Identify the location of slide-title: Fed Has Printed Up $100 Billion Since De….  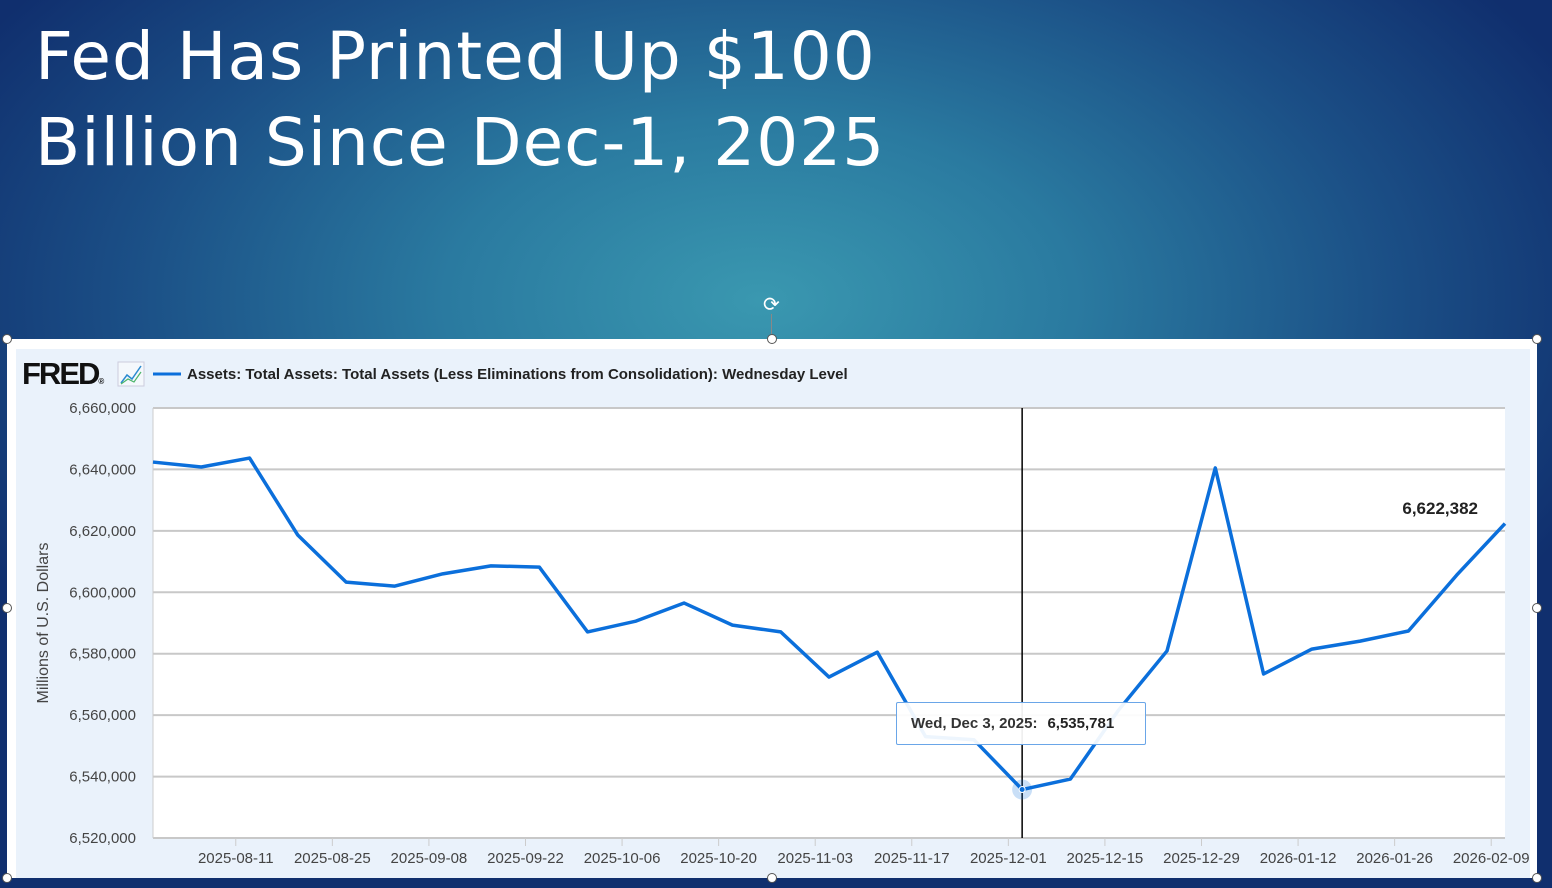
(460, 100).